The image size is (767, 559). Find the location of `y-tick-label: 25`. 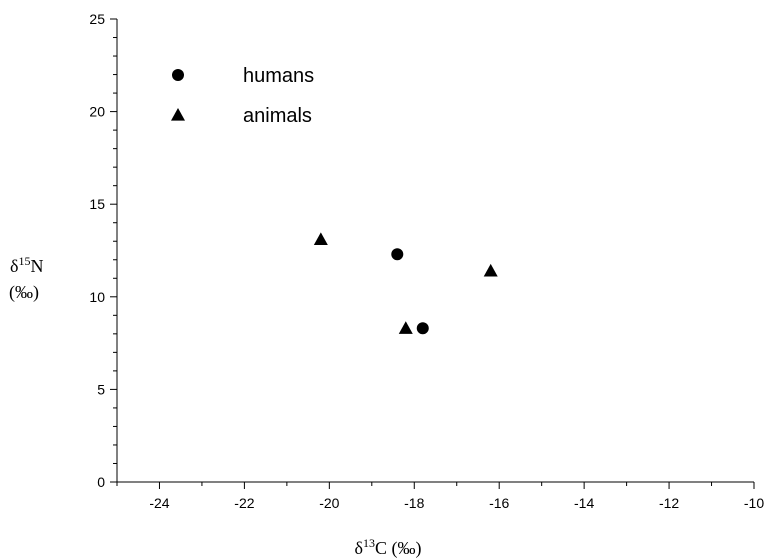

y-tick-label: 25 is located at coordinates (97, 19).